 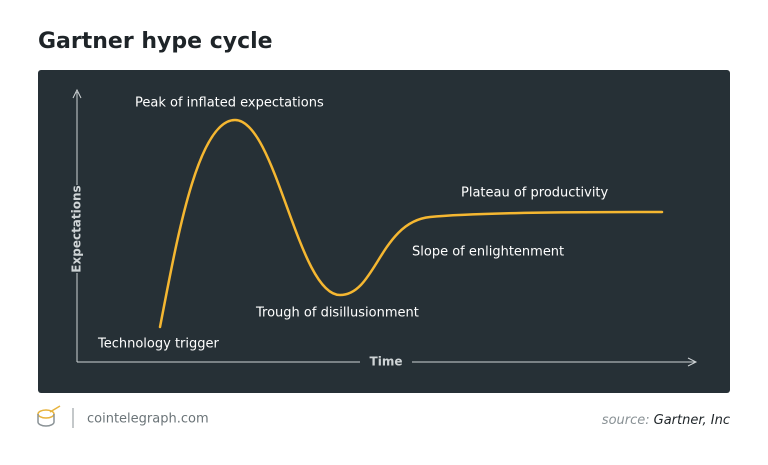 What do you see at coordinates (488, 252) in the screenshot?
I see `phase-label: Slope of enlightenment` at bounding box center [488, 252].